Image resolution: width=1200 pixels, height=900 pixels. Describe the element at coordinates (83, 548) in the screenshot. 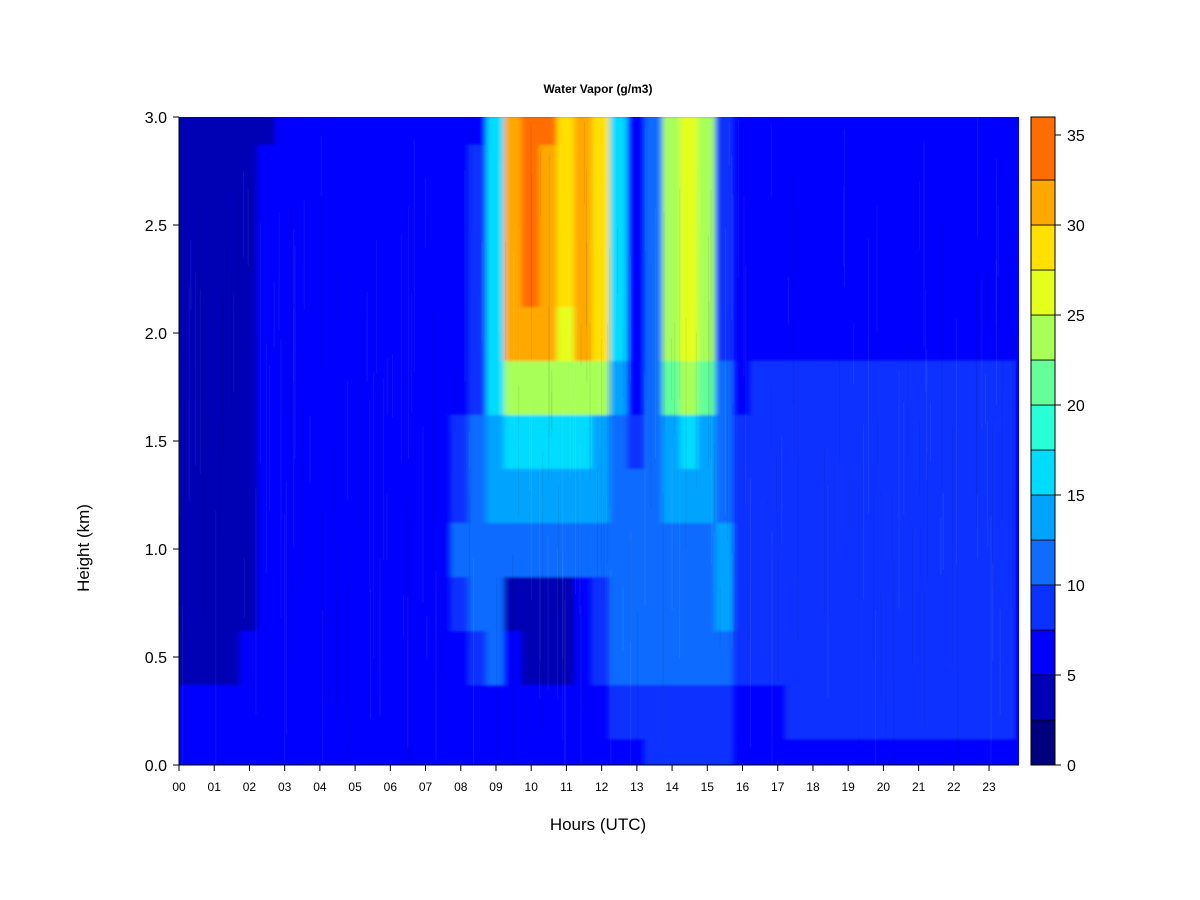

I see `y-axis-label: Height (km)` at that location.